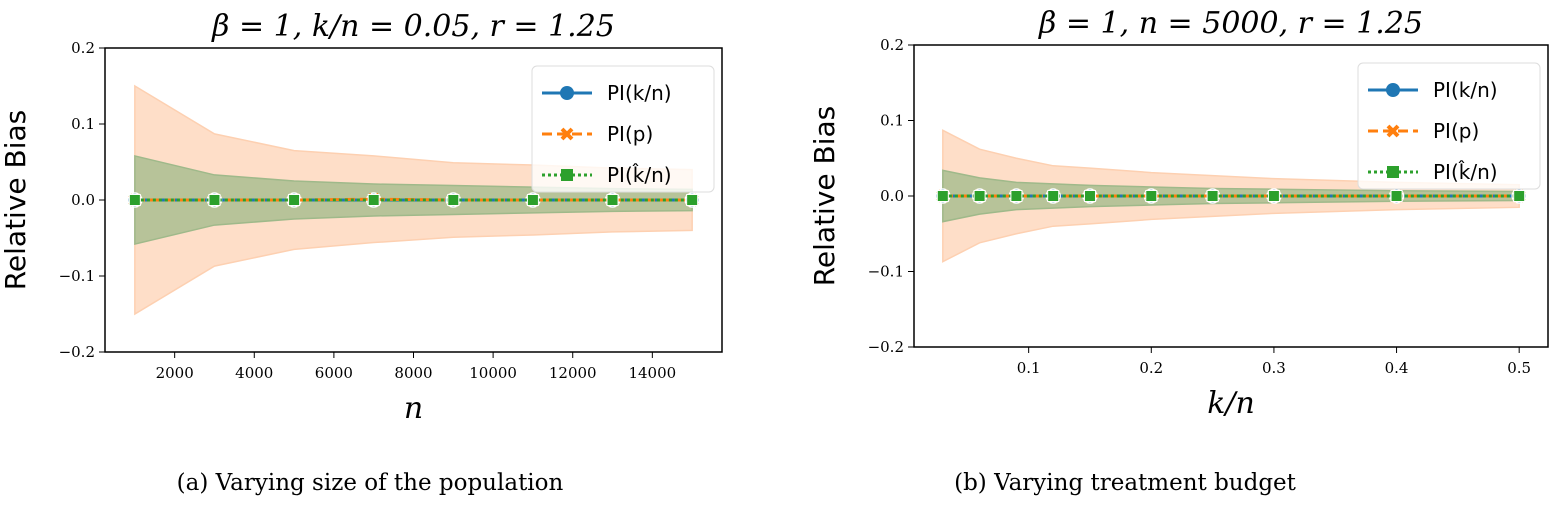 The width and height of the screenshot is (1550, 514). What do you see at coordinates (413, 373) in the screenshot?
I see `x-tick-label: 8000` at bounding box center [413, 373].